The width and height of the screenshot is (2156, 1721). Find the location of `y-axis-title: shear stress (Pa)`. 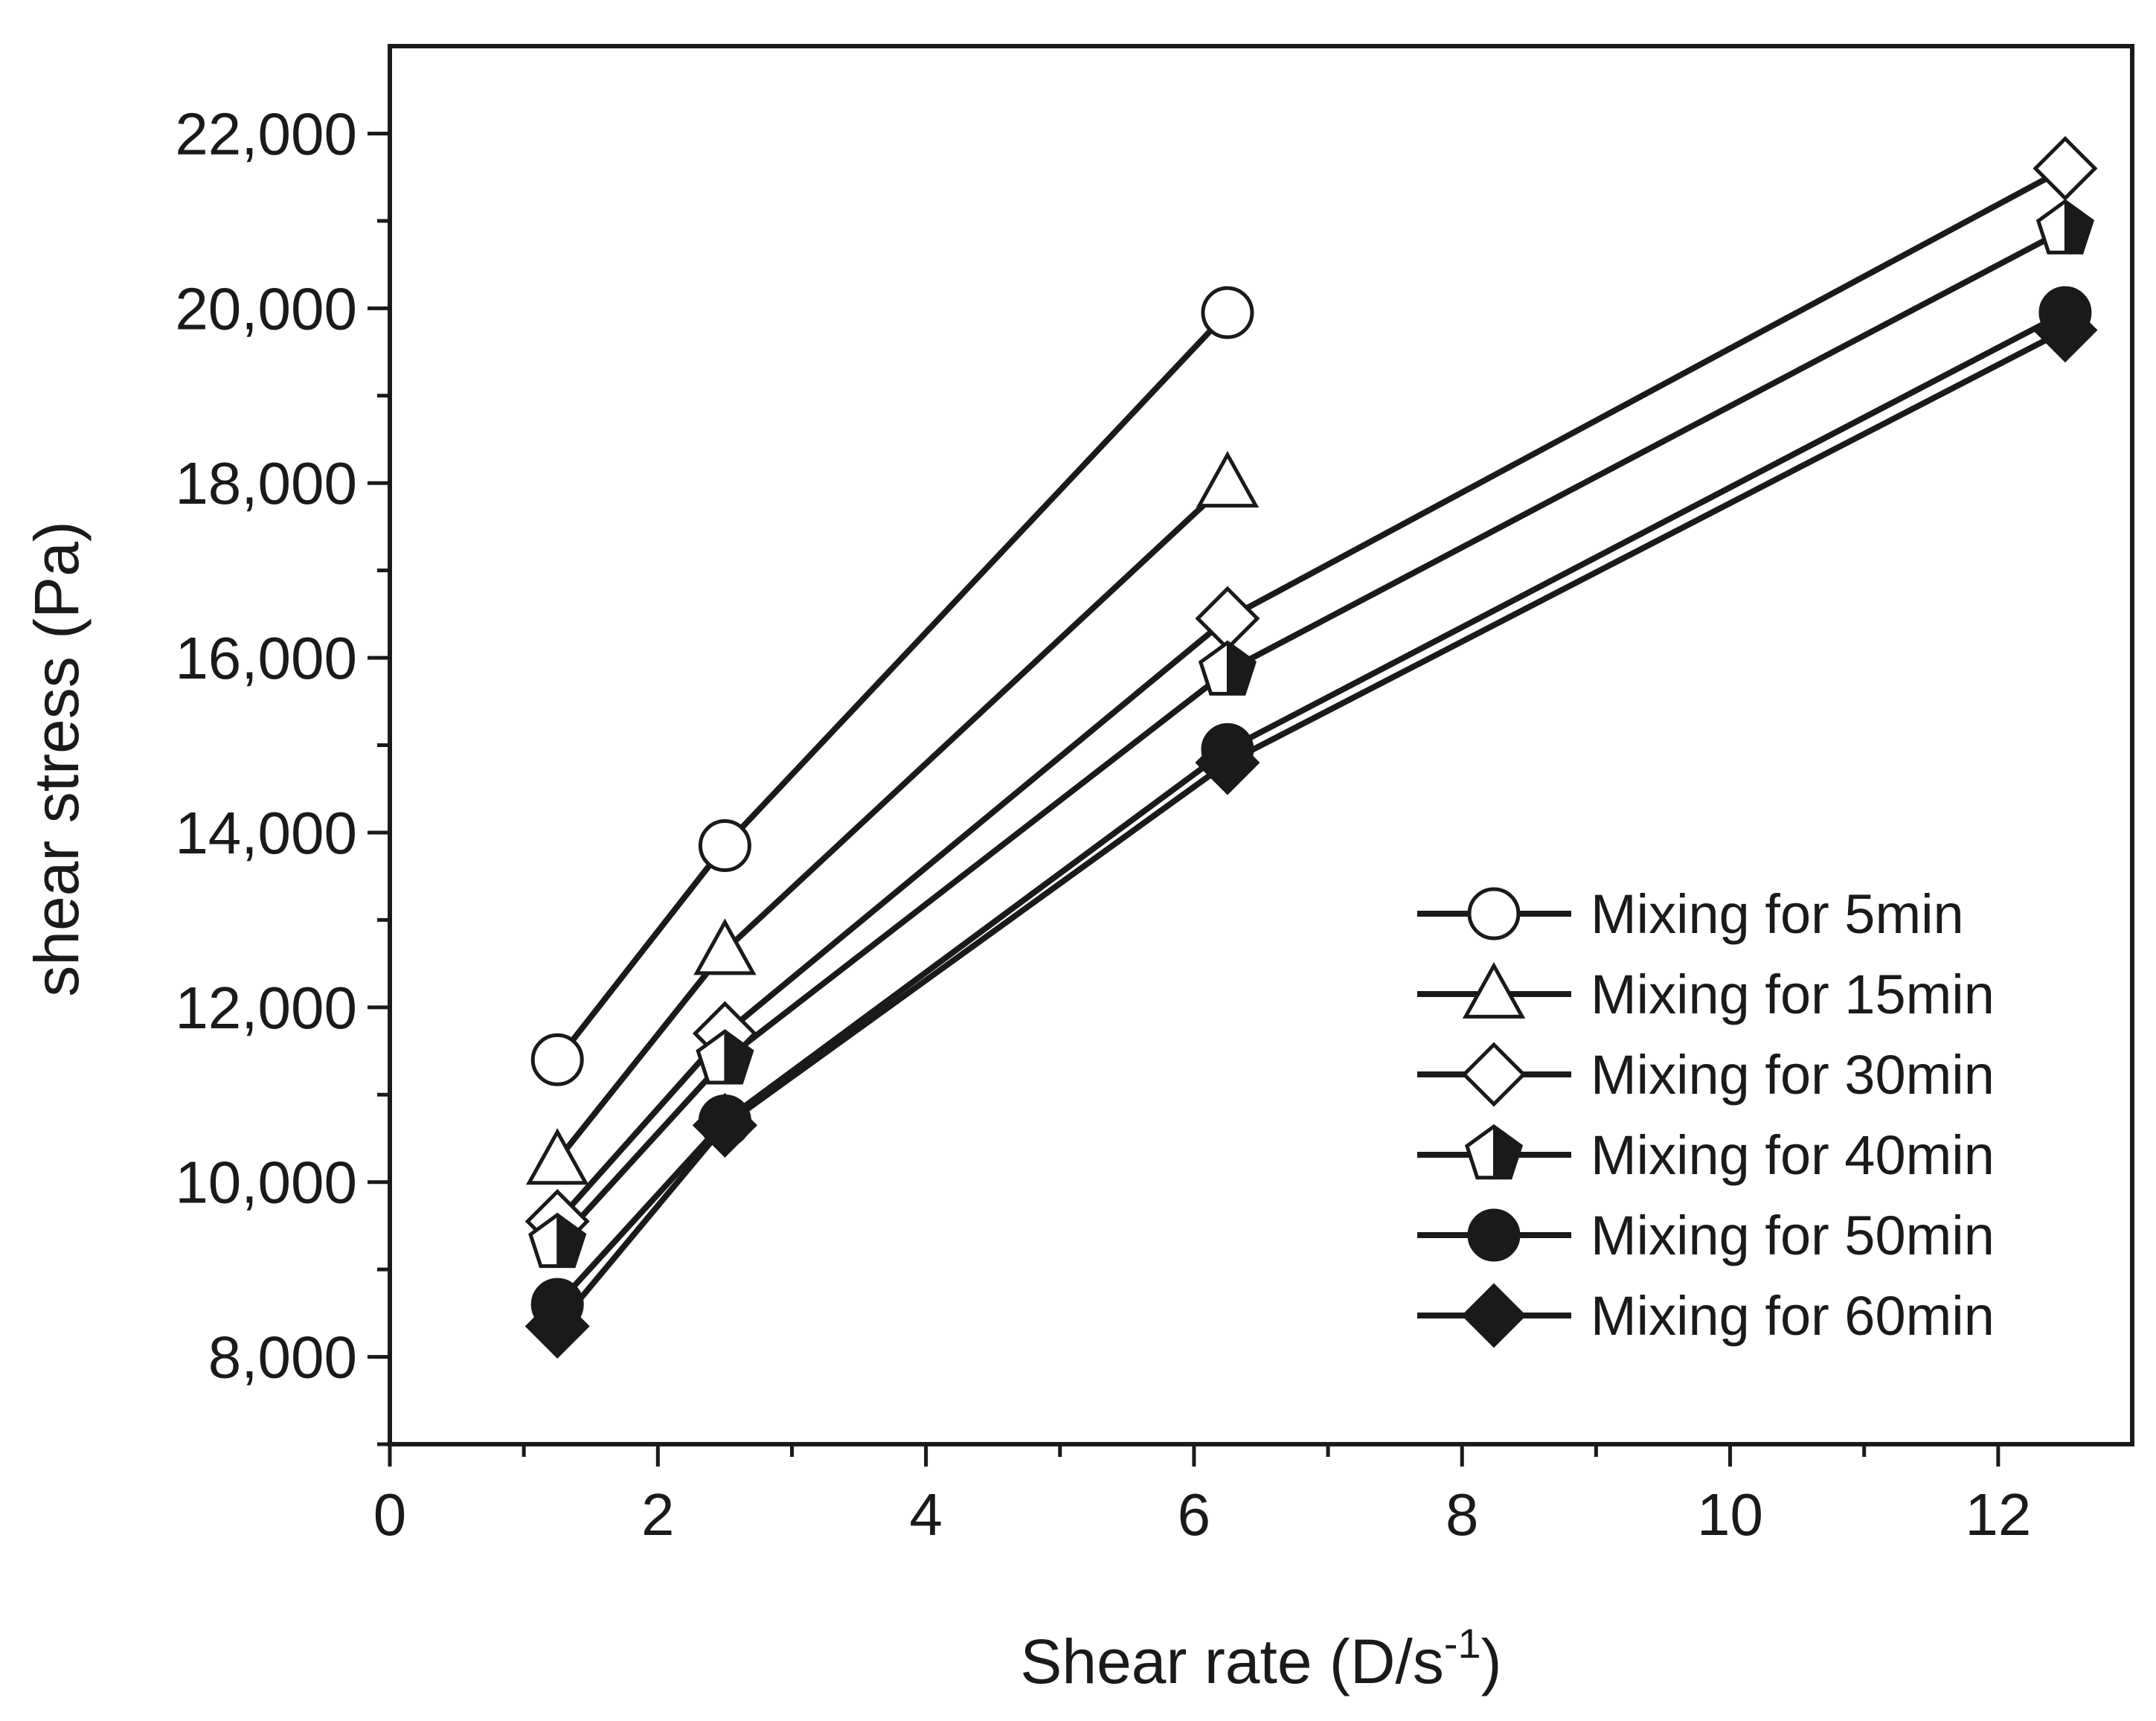

y-axis-title: shear stress (Pa) is located at coordinates (57, 759).